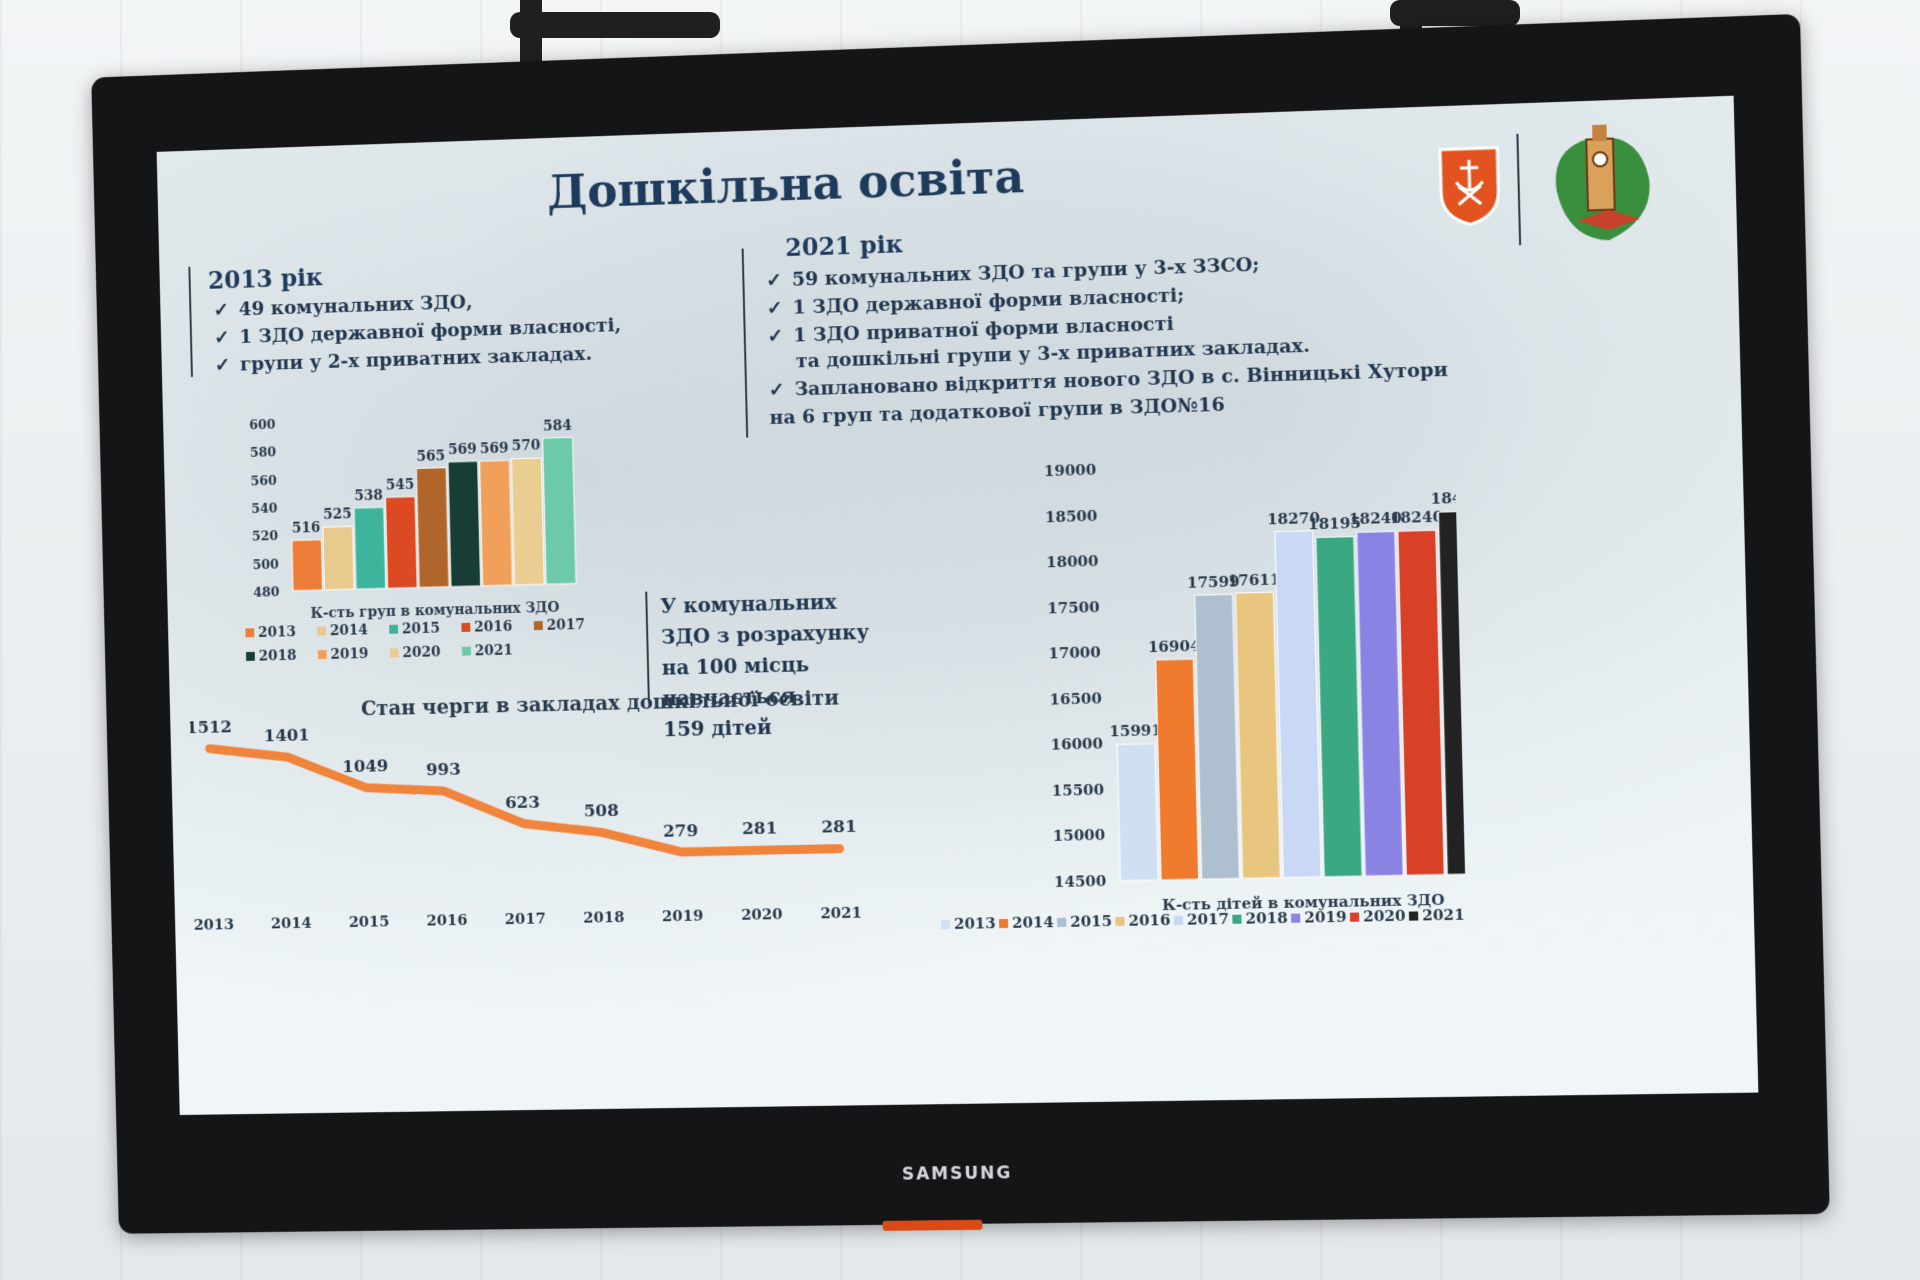 The image size is (1920, 1280). What do you see at coordinates (1603, 185) in the screenshot?
I see `education-emblem-logo` at bounding box center [1603, 185].